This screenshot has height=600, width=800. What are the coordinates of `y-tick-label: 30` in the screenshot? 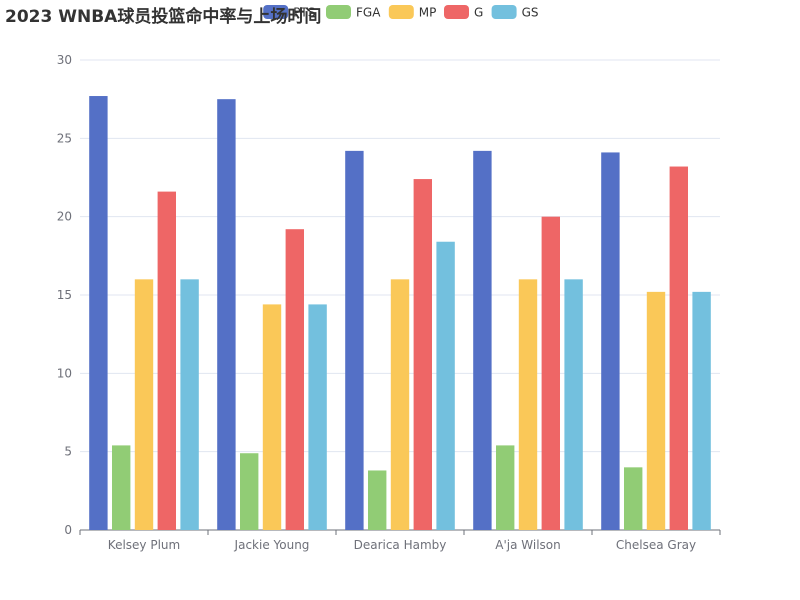 It's located at (64, 60).